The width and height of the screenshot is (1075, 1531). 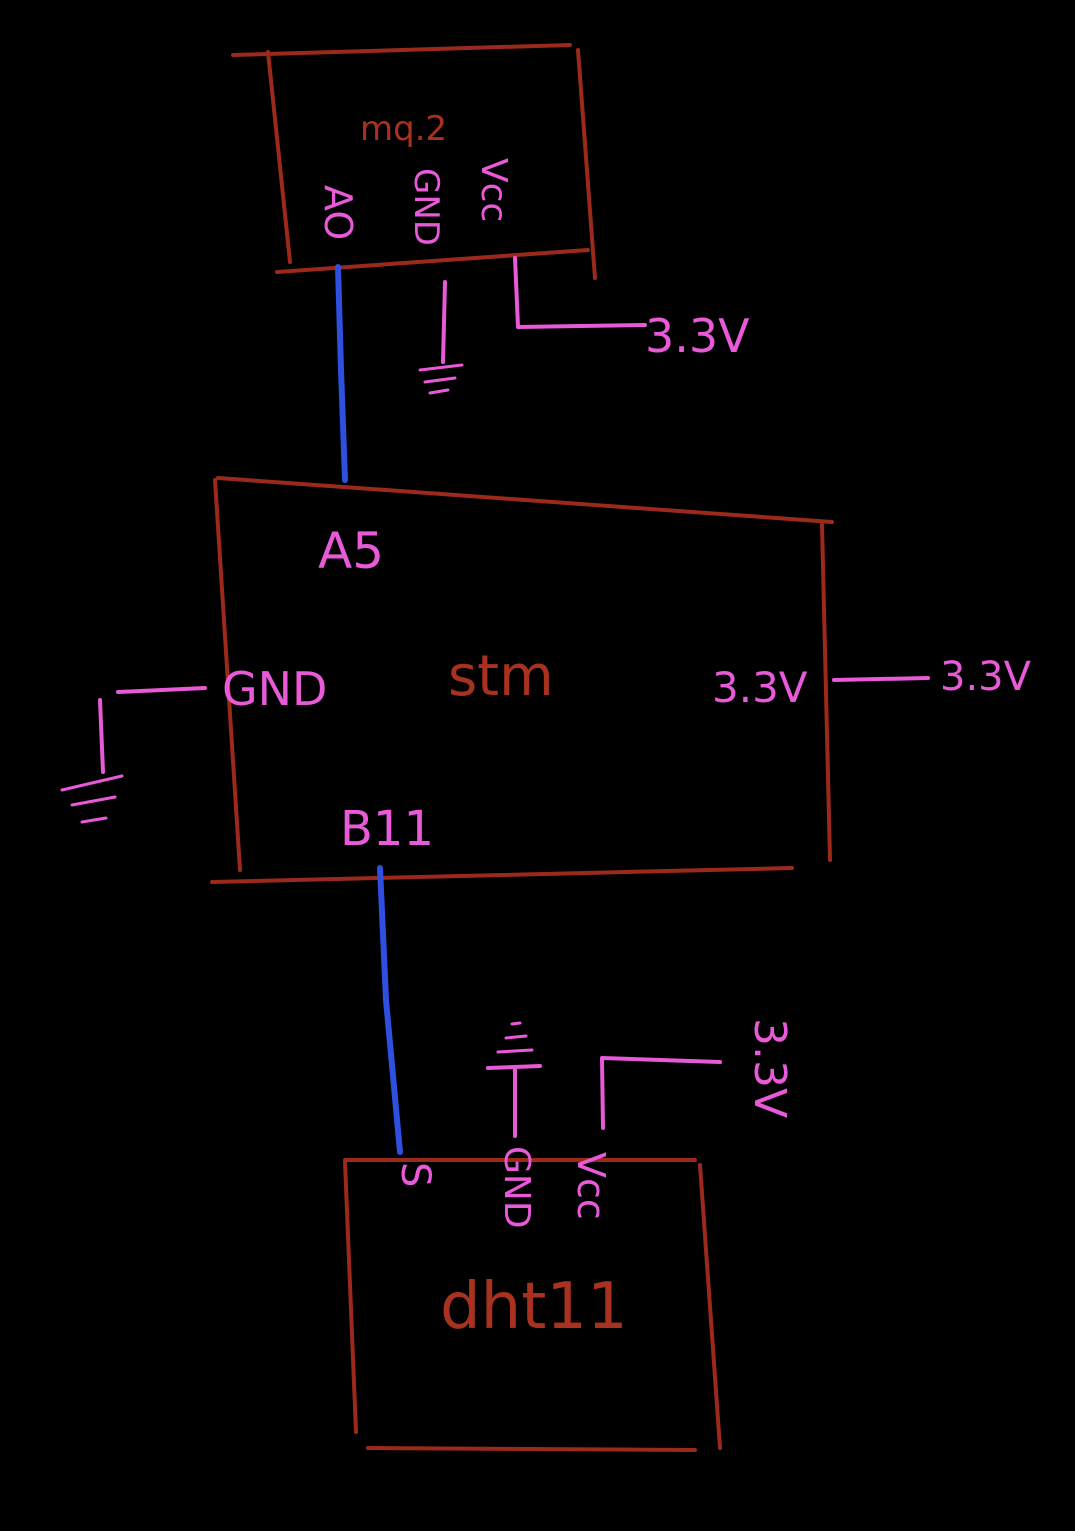 I want to click on dht11-ground, so click(x=514, y=1079).